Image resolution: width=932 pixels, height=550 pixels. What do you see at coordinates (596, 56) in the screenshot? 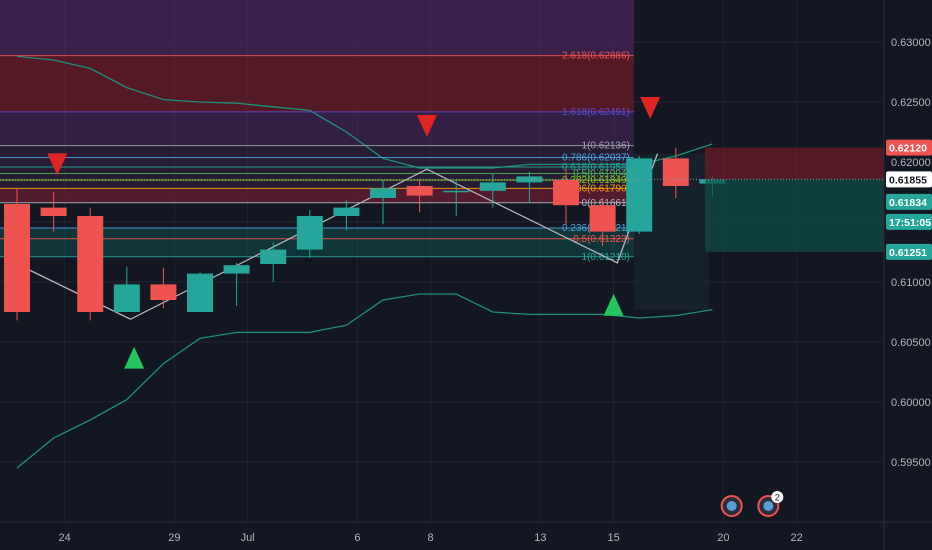
I see `fib-level-label: 2.618(0.62886)` at bounding box center [596, 56].